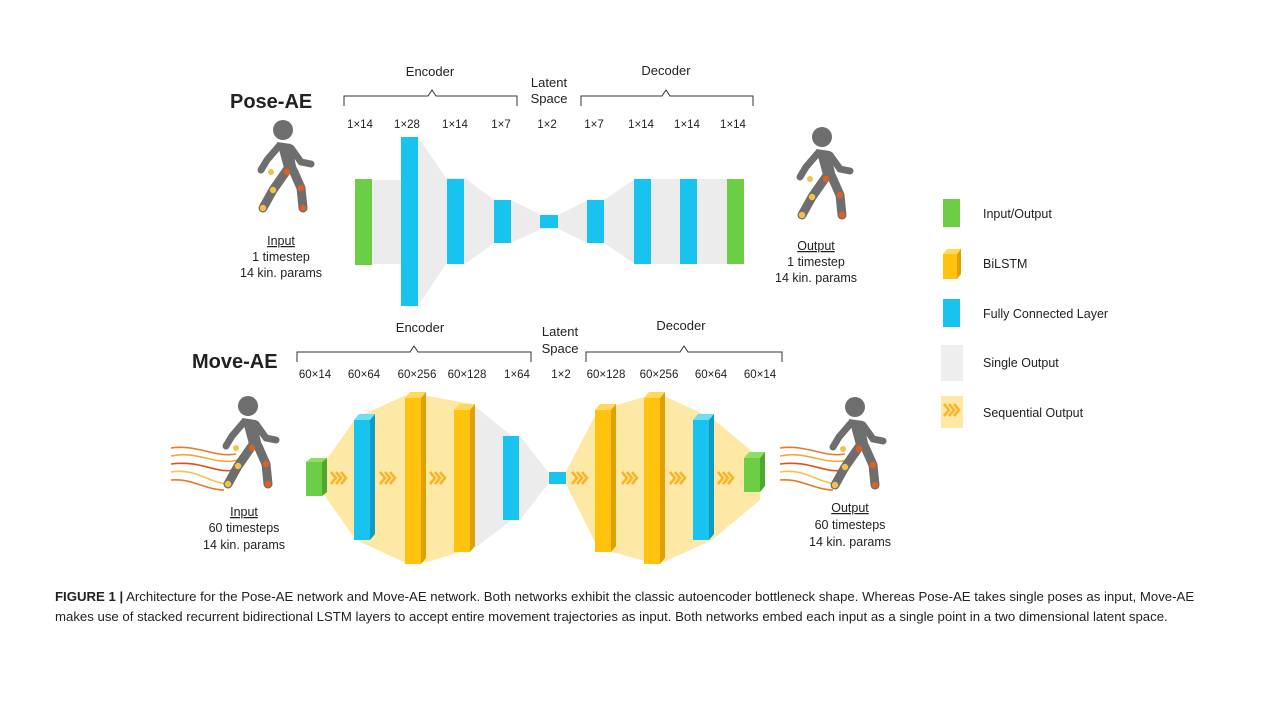 The height and width of the screenshot is (720, 1280). What do you see at coordinates (316, 477) in the screenshot?
I see `move-input-layer` at bounding box center [316, 477].